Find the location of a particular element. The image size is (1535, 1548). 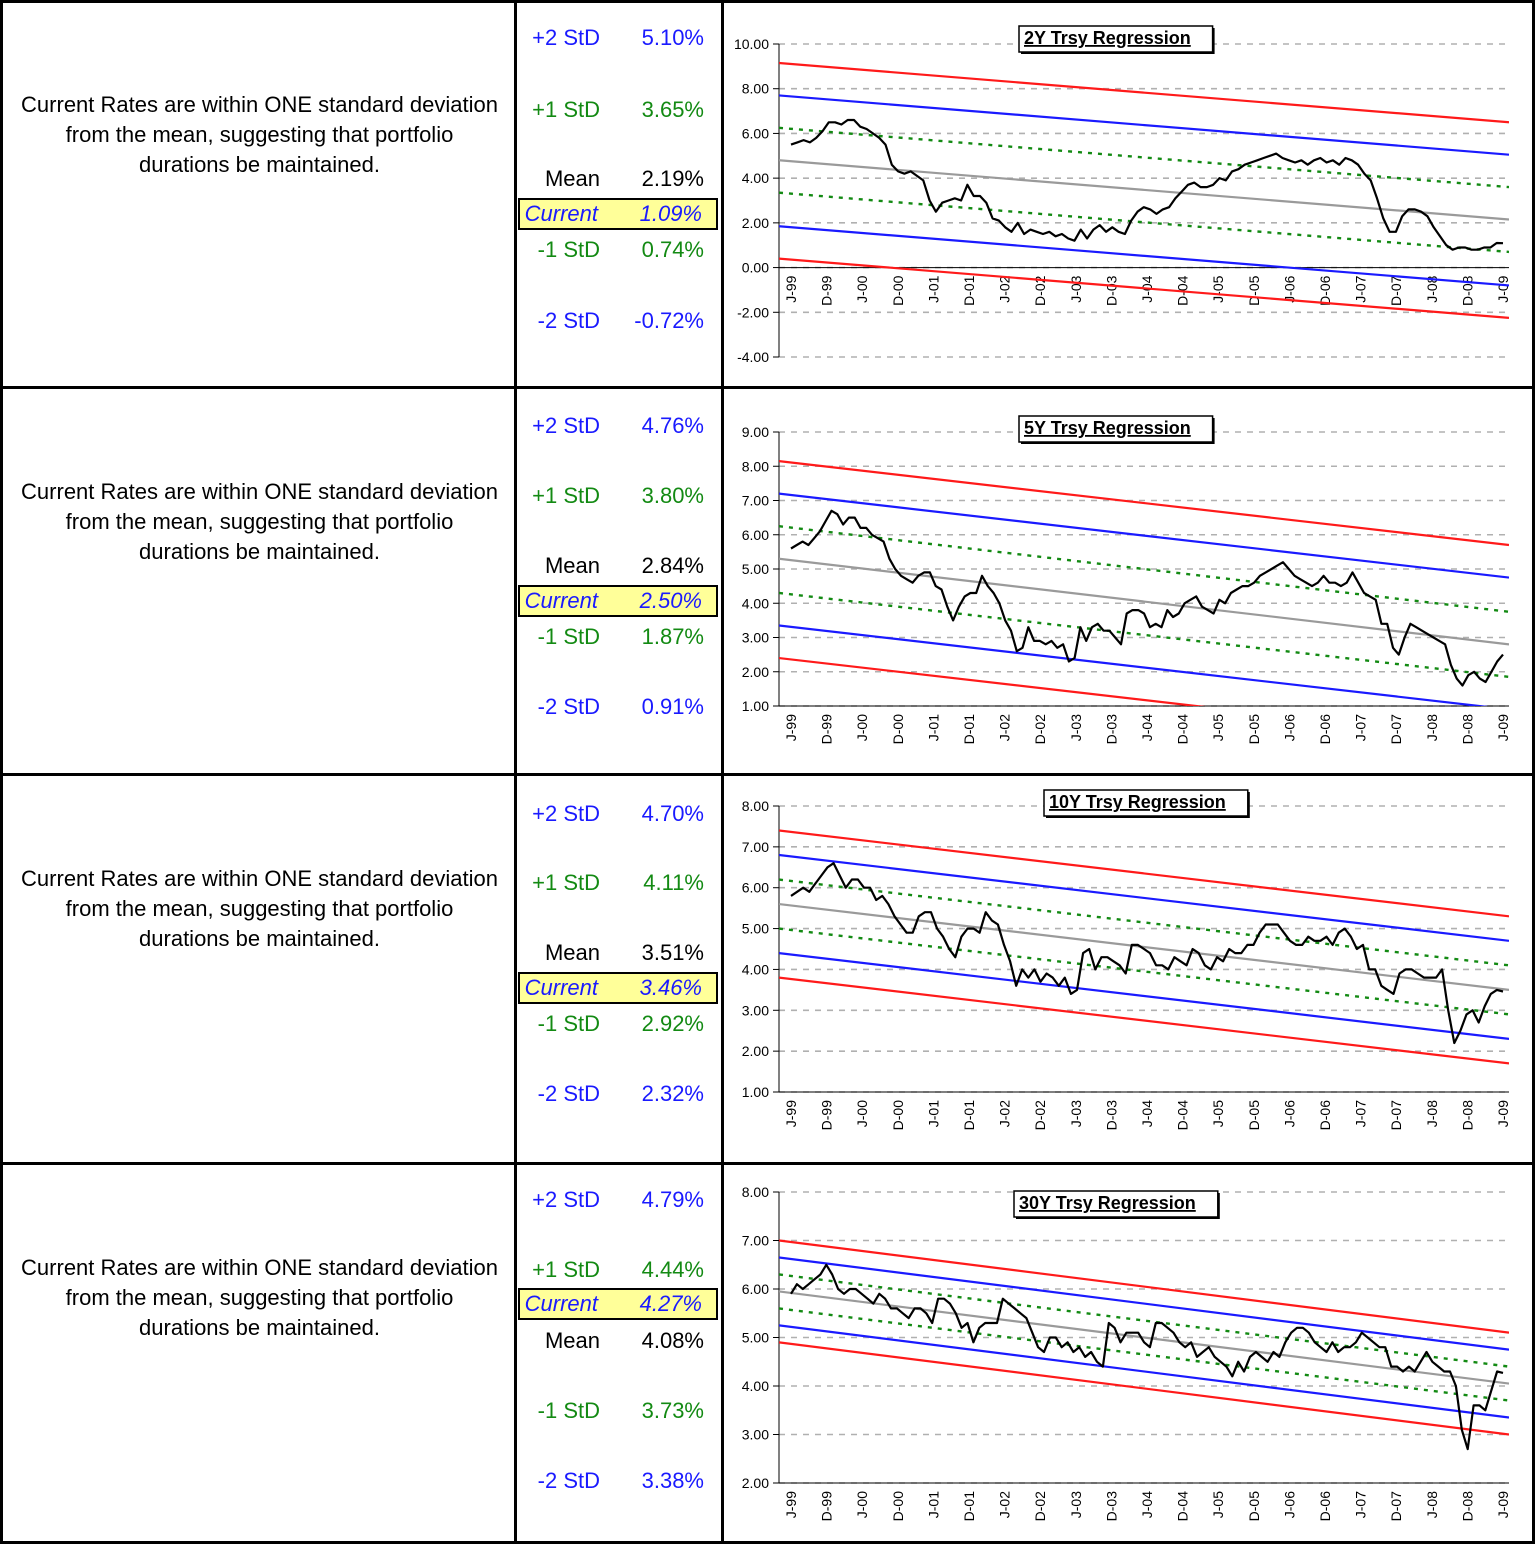

band-mean is located at coordinates (1144, 1337).